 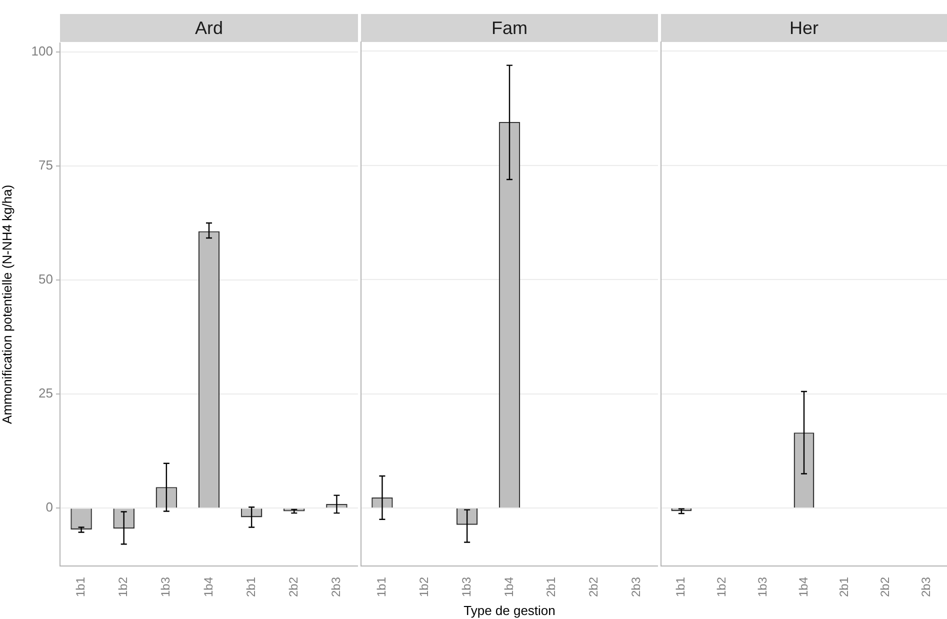 What do you see at coordinates (209, 28) in the screenshot?
I see `chart-title: Ard` at bounding box center [209, 28].